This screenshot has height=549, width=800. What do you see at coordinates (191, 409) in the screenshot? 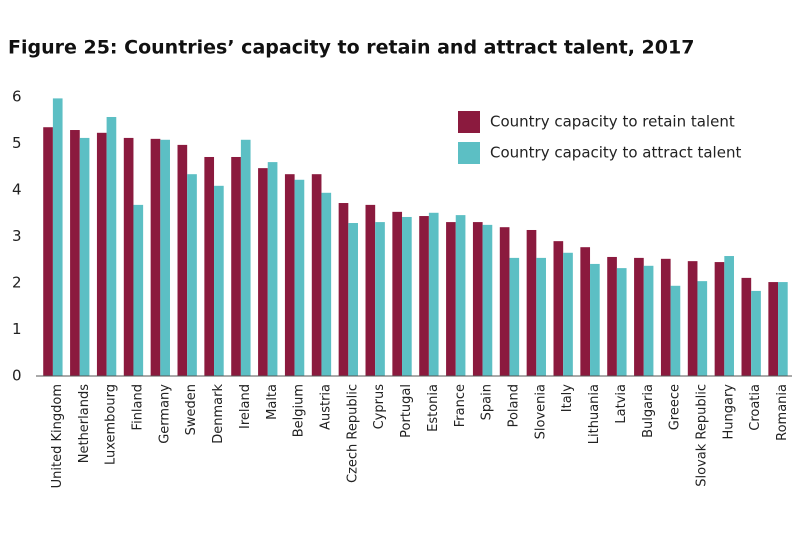
I see `x-tick-label: Sweden` at bounding box center [191, 409].